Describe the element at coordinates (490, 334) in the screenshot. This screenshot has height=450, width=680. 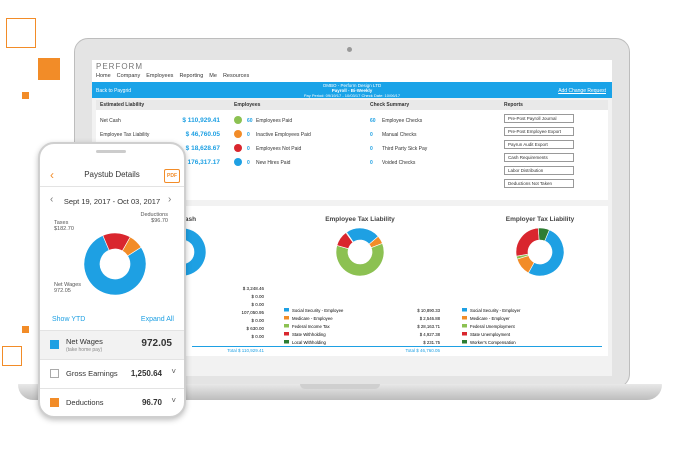
I see `legend-label: State Unemployment` at that location.